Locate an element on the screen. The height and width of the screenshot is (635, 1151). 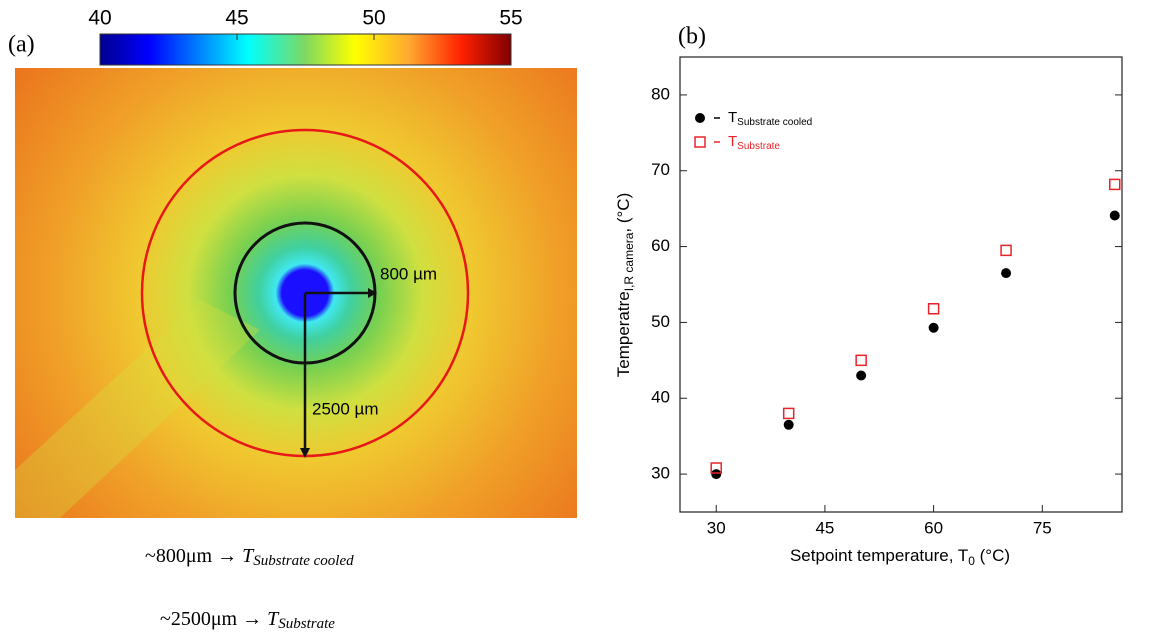
legend-entry: TSubstrate cooled is located at coordinates (770, 118).